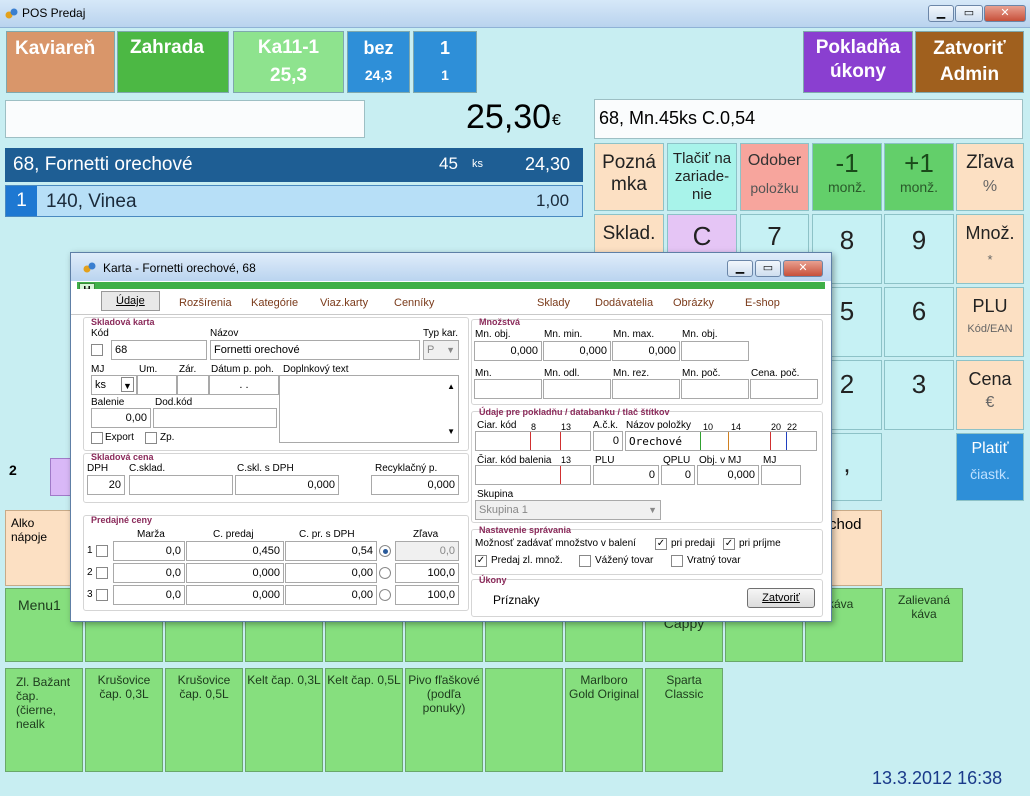 Image resolution: width=1030 pixels, height=796 pixels. I want to click on objmj-field: 0,000, so click(728, 475).